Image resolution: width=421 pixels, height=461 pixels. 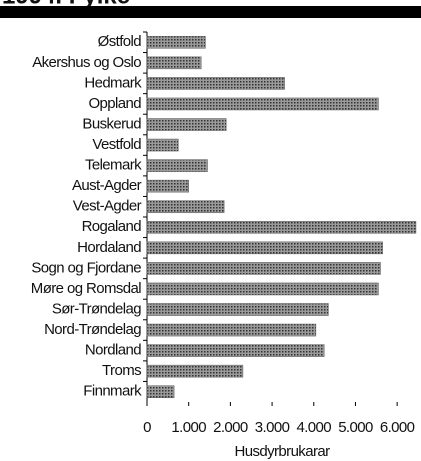 What do you see at coordinates (107, 206) in the screenshot?
I see `y-tick-label: Vest-Agder` at bounding box center [107, 206].